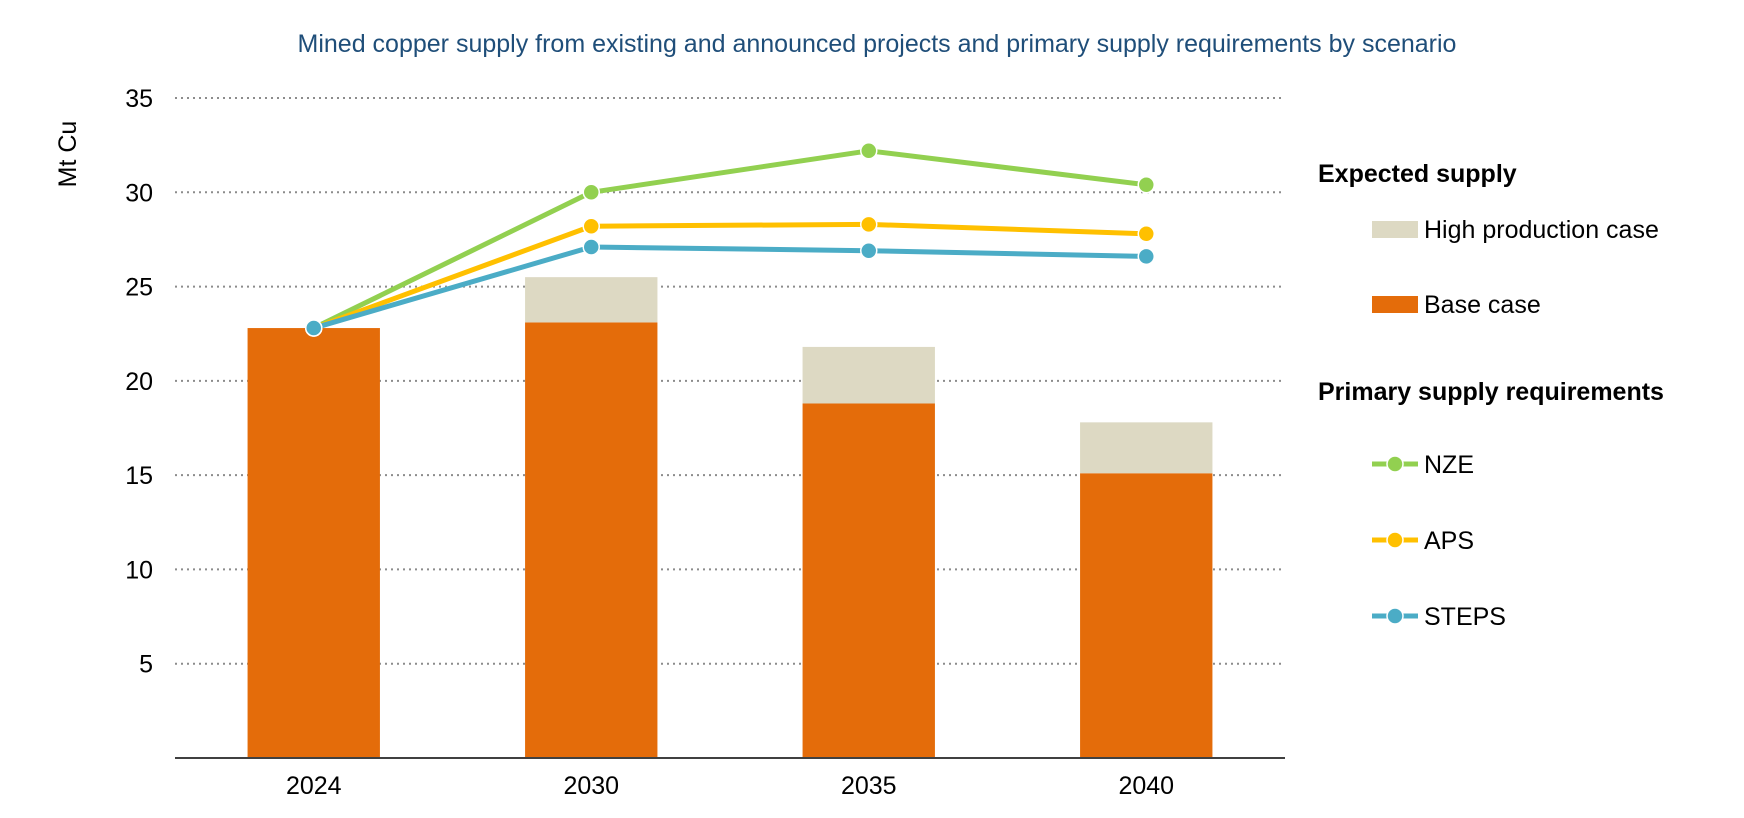 The width and height of the screenshot is (1744, 818). What do you see at coordinates (1482, 305) in the screenshot?
I see `legend-label: Base case` at bounding box center [1482, 305].